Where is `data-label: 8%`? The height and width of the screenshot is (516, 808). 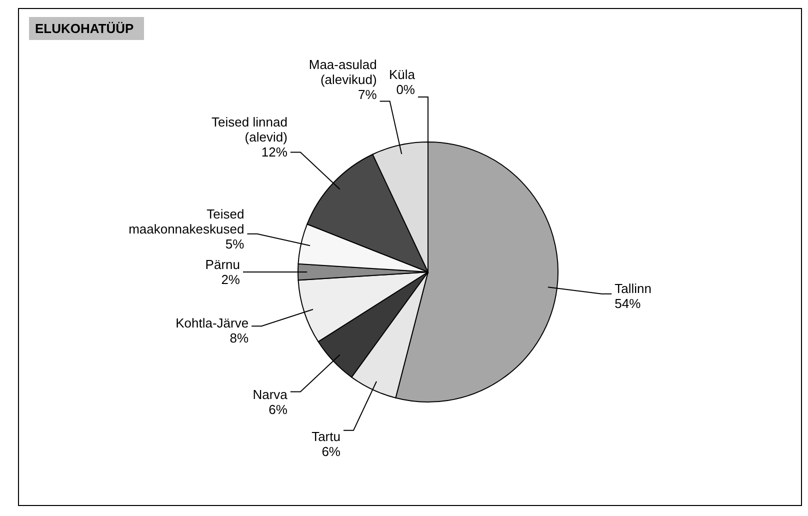
data-label: 8% is located at coordinates (239, 338).